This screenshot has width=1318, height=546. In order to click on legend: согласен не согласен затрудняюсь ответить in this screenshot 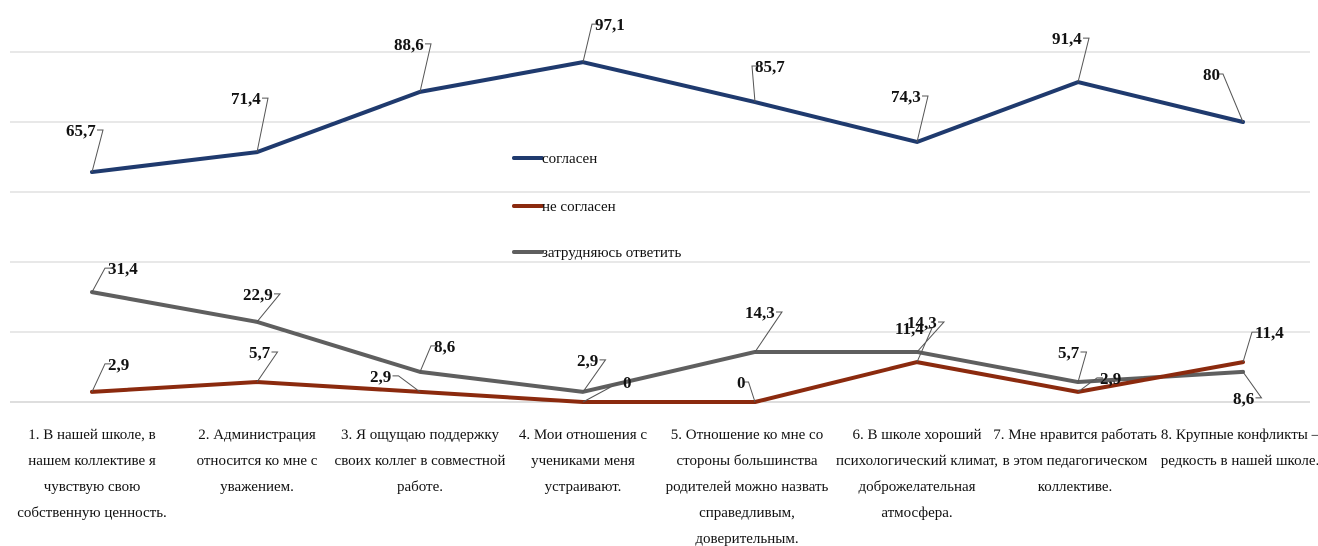, I will do `click(596, 206)`.